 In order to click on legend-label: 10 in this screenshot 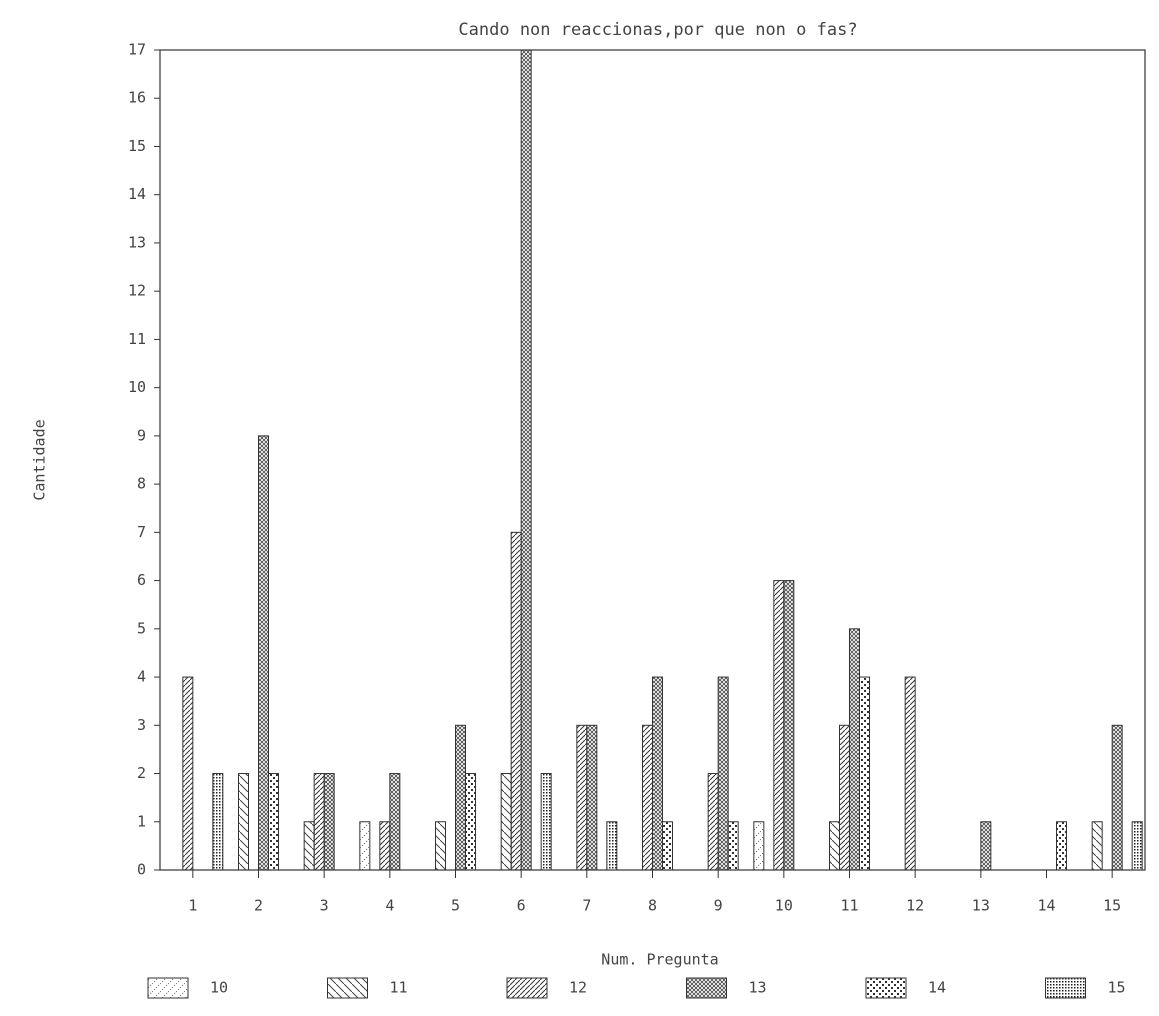, I will do `click(219, 988)`.